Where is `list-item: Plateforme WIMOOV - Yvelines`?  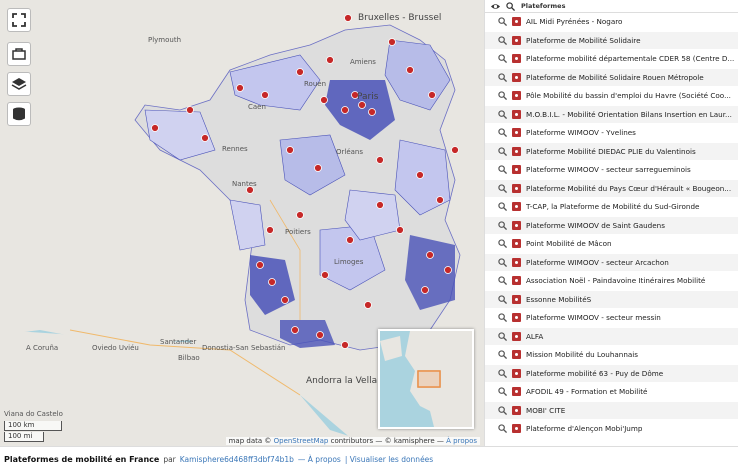 list-item: Plateforme WIMOOV - Yvelines is located at coordinates (611, 133).